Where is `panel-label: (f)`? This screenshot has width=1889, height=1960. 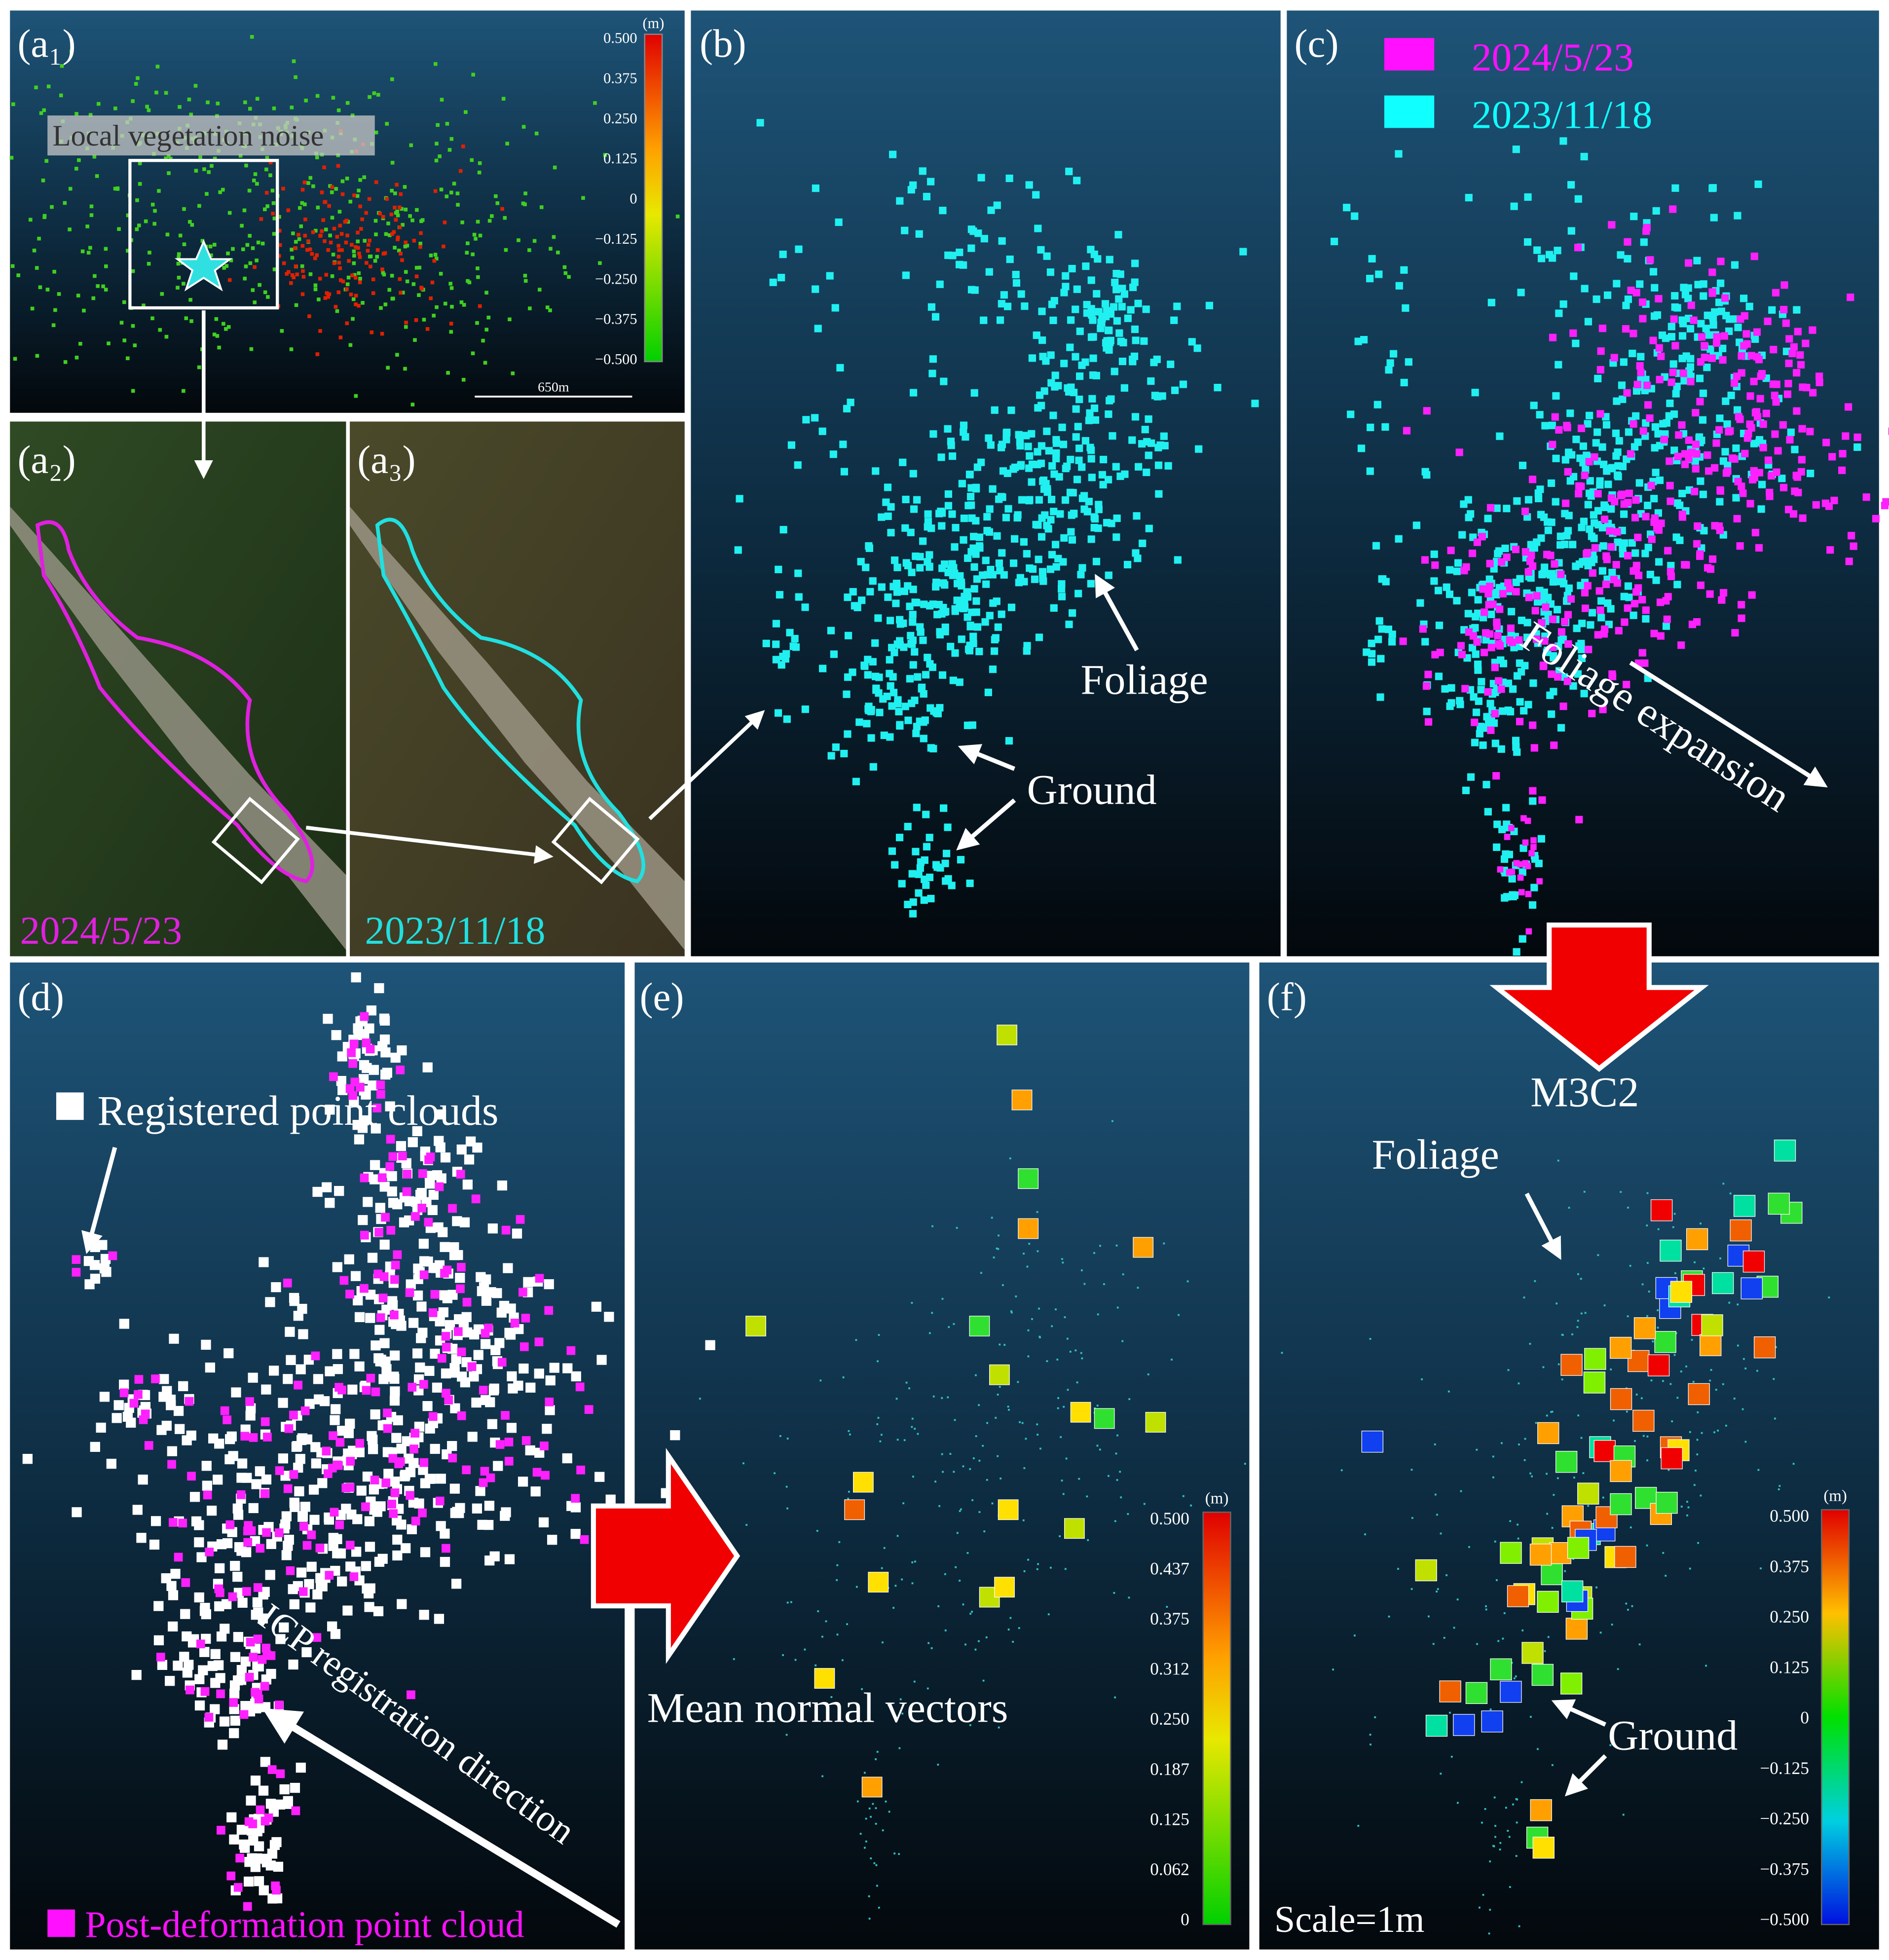 panel-label: (f) is located at coordinates (1287, 997).